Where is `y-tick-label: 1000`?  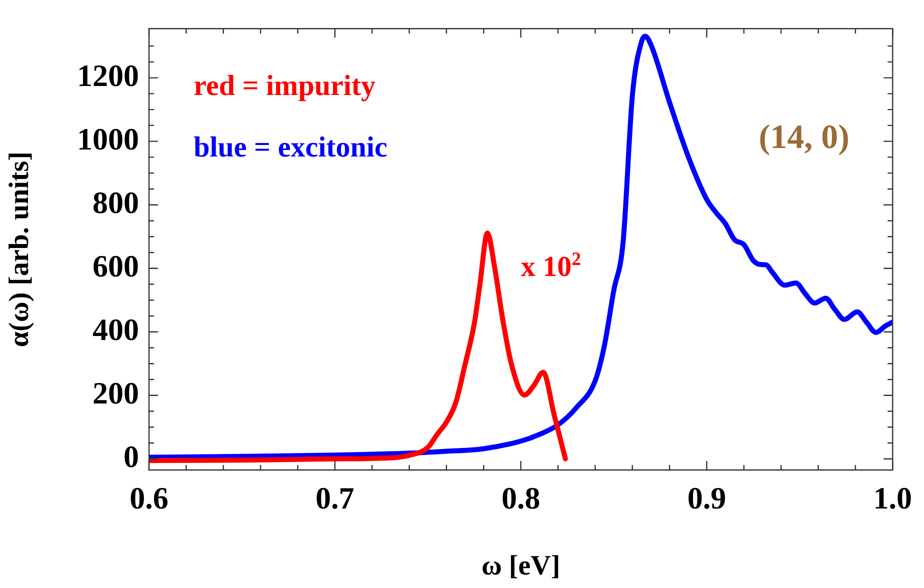
y-tick-label: 1000 is located at coordinates (108, 138).